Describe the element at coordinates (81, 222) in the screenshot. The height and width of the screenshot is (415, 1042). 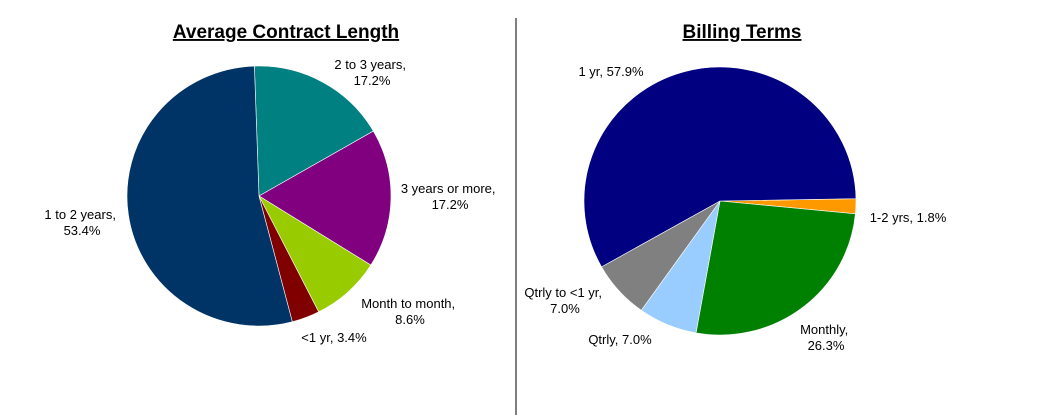
I see `slice-label-1-to-2-years: 1 to 2 years, 53.4%` at that location.